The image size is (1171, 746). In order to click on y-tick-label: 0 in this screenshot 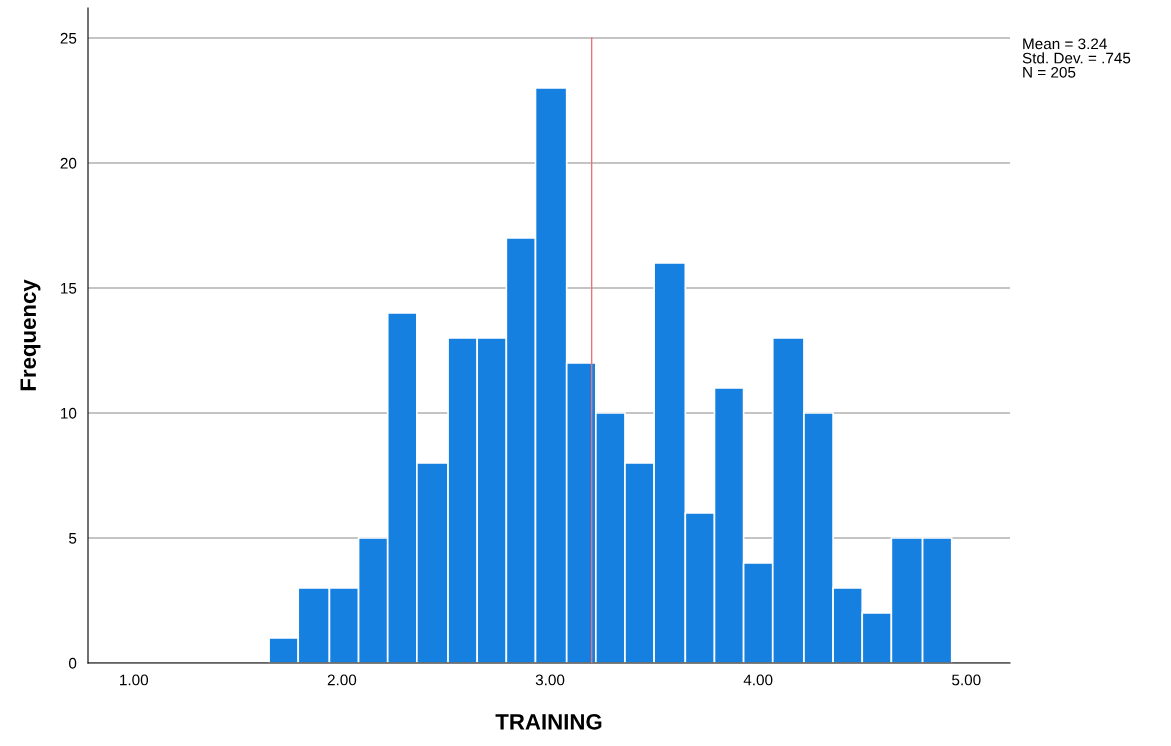, I will do `click(72, 663)`.